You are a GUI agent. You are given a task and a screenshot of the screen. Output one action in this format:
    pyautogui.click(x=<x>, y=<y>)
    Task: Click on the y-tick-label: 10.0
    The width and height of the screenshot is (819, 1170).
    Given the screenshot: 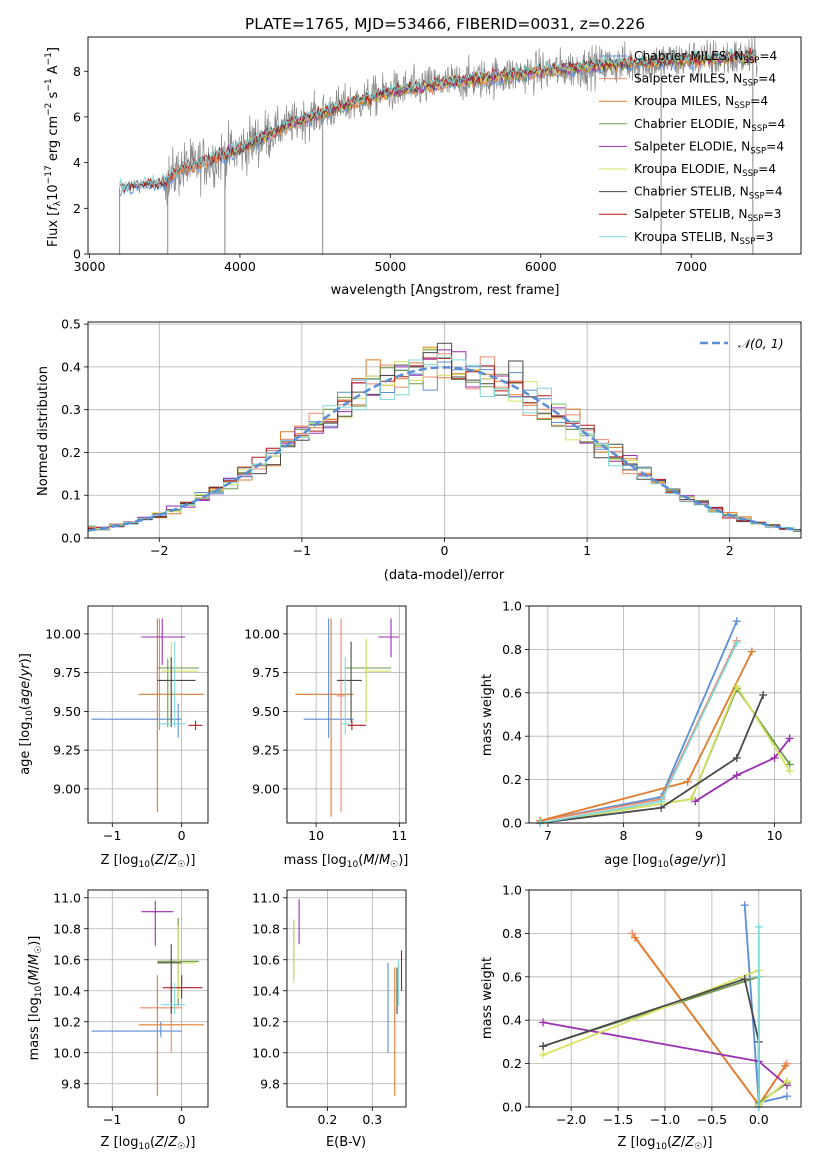 What is the action you would take?
    pyautogui.click(x=266, y=1052)
    